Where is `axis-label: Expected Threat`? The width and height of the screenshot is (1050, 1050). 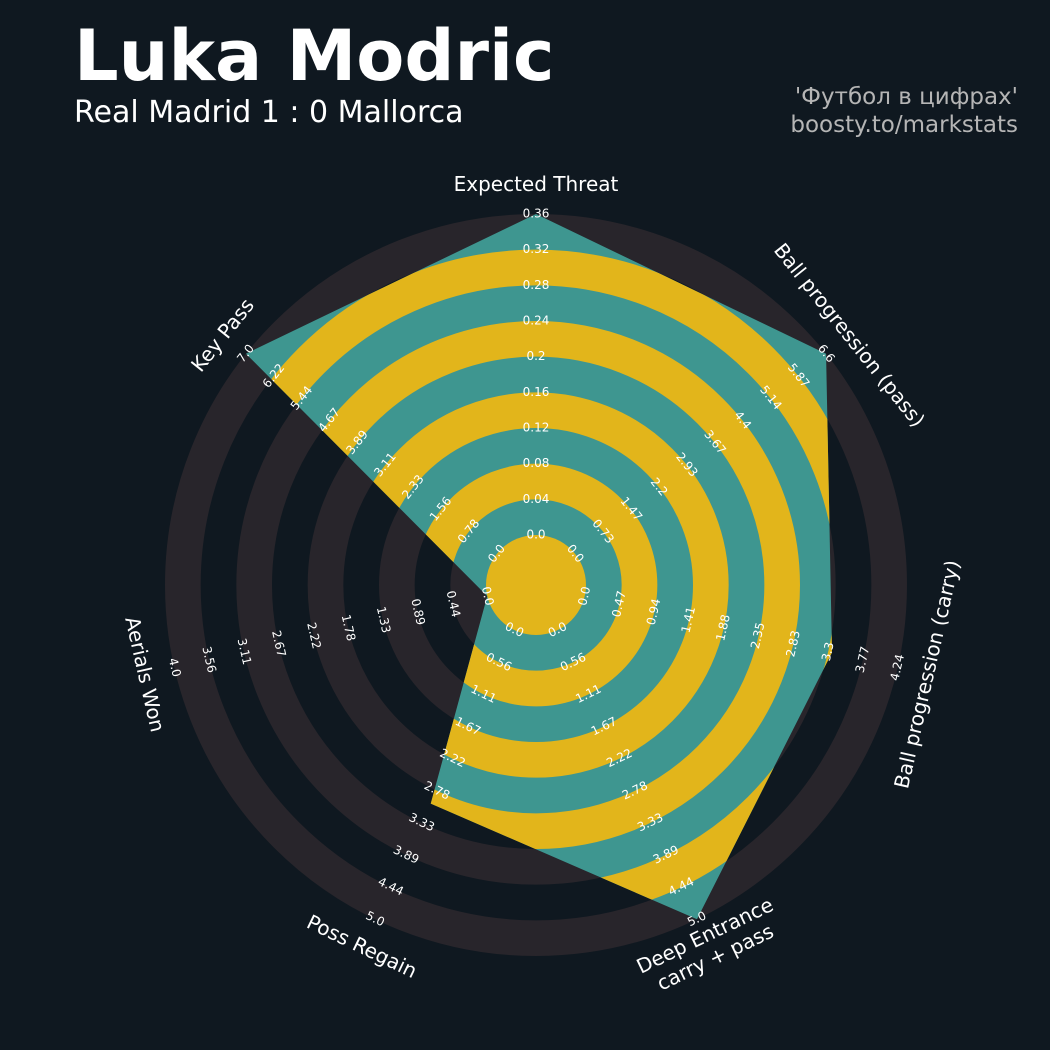 axis-label: Expected Threat is located at coordinates (536, 184).